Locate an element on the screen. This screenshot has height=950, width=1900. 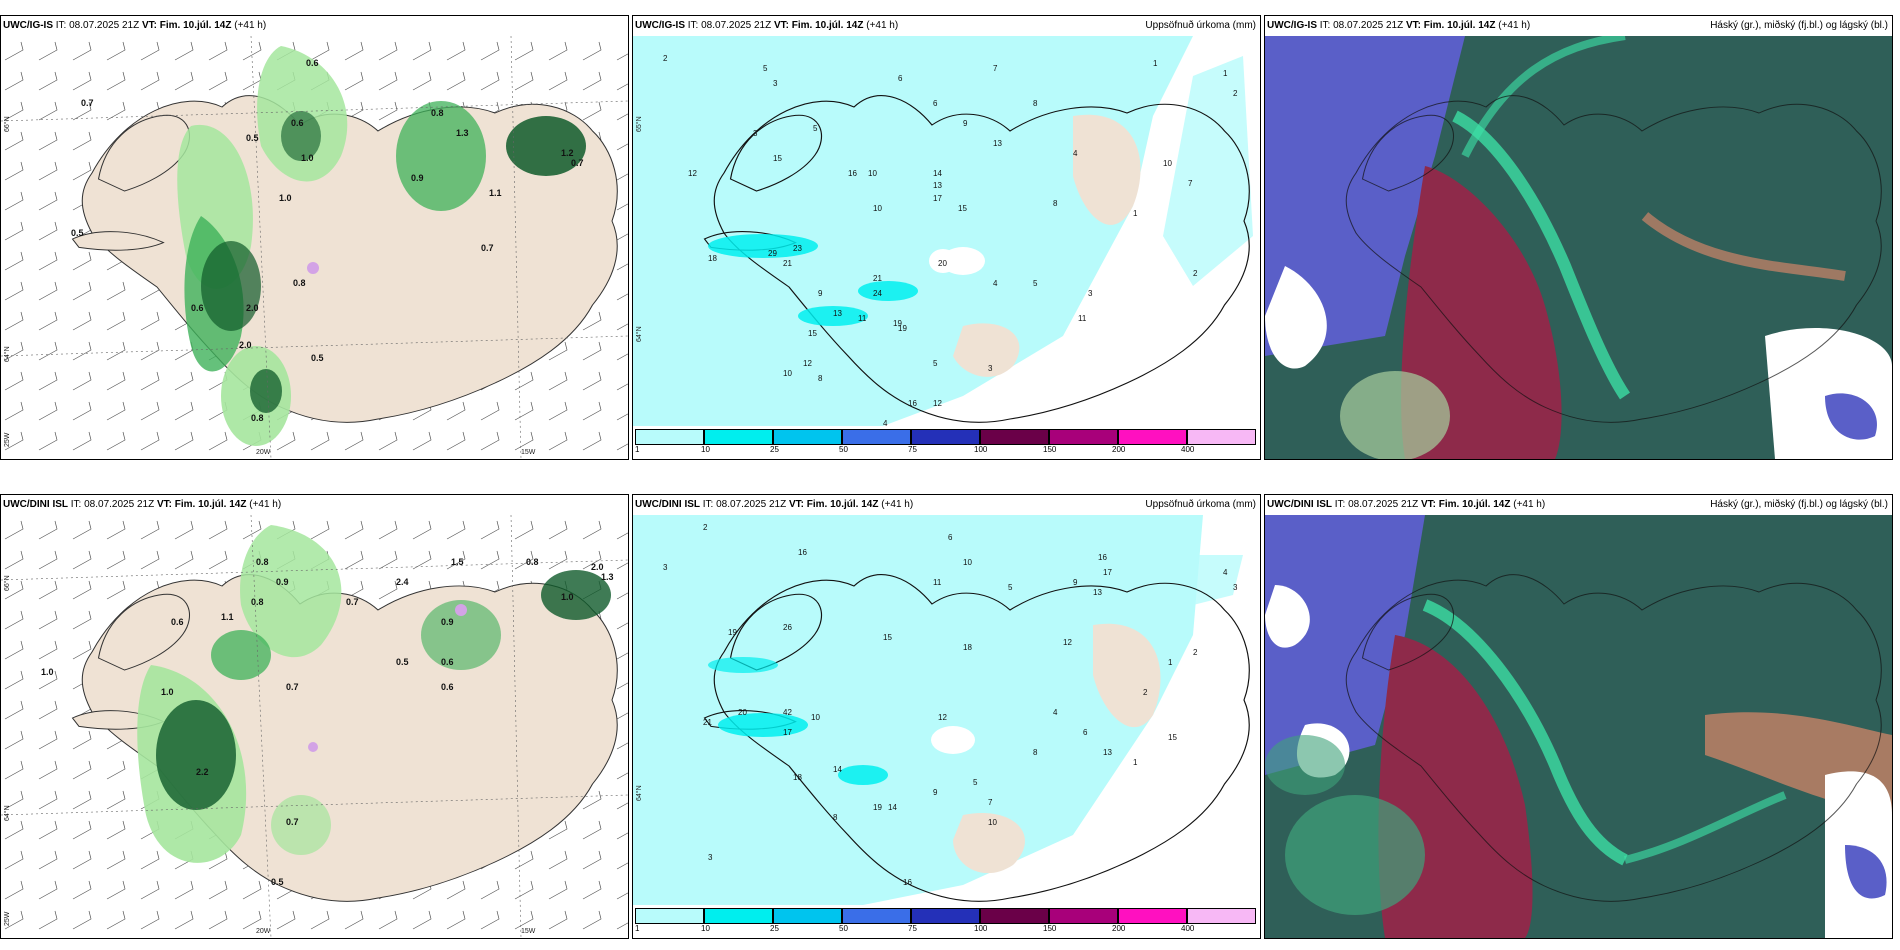
value-label: 0.7 is located at coordinates (487, 248).